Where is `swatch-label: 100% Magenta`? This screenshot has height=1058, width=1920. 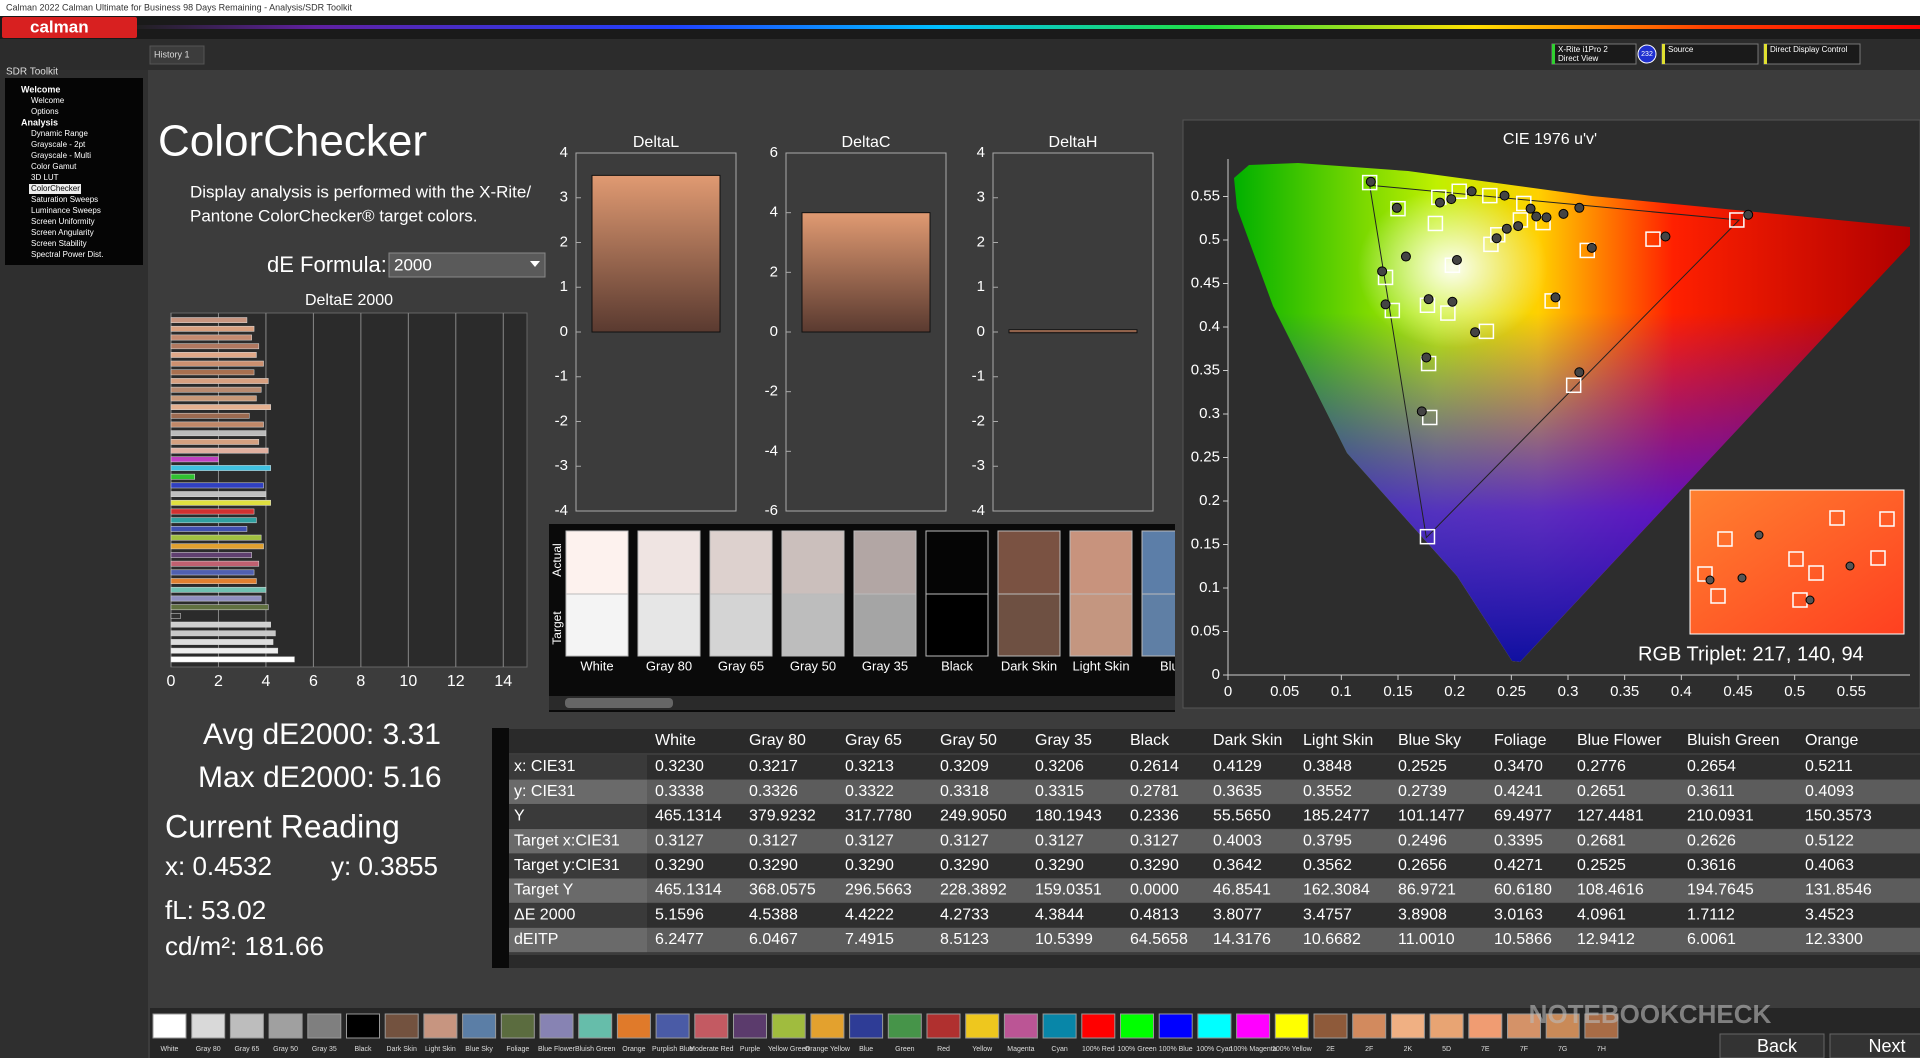 swatch-label: 100% Magenta is located at coordinates (1253, 1049).